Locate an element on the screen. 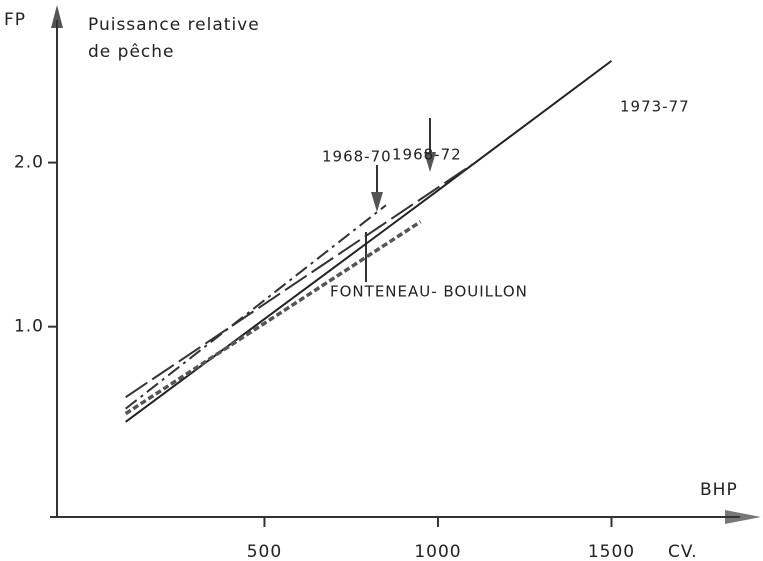 The height and width of the screenshot is (561, 763). arrows is located at coordinates (400, 200).